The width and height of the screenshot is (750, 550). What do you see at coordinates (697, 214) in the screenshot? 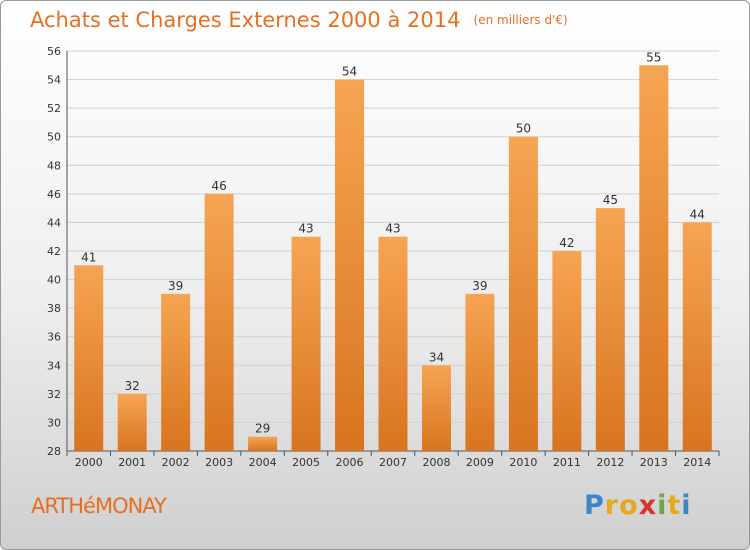
I see `value-label-2014: 44` at bounding box center [697, 214].